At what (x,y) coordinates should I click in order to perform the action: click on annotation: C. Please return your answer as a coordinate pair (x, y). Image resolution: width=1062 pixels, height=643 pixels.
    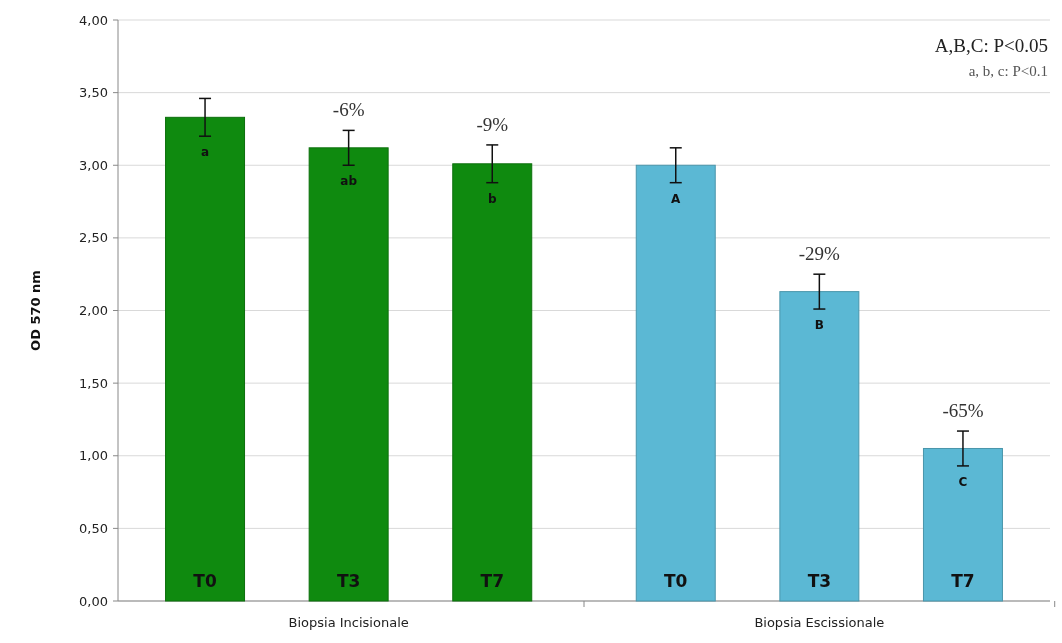
    Looking at the image, I should click on (963, 481).